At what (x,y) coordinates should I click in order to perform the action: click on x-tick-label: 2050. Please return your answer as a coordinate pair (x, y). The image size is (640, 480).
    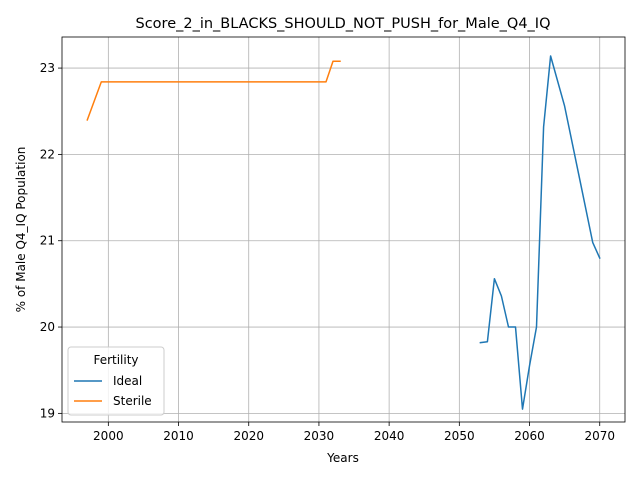
    Looking at the image, I should click on (459, 436).